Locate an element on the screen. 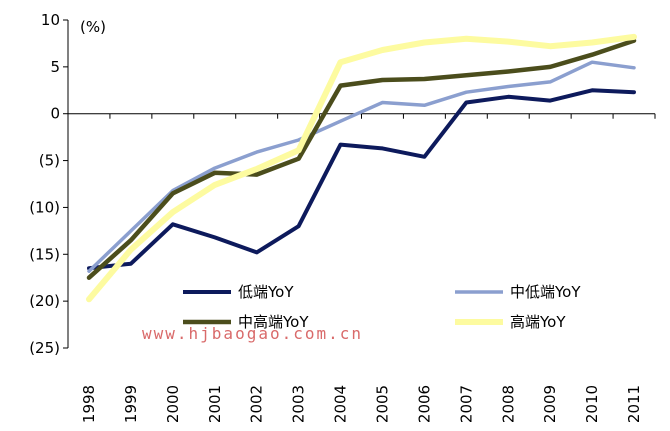 The image size is (670, 431). x-tick-label: 2010 is located at coordinates (592, 404).